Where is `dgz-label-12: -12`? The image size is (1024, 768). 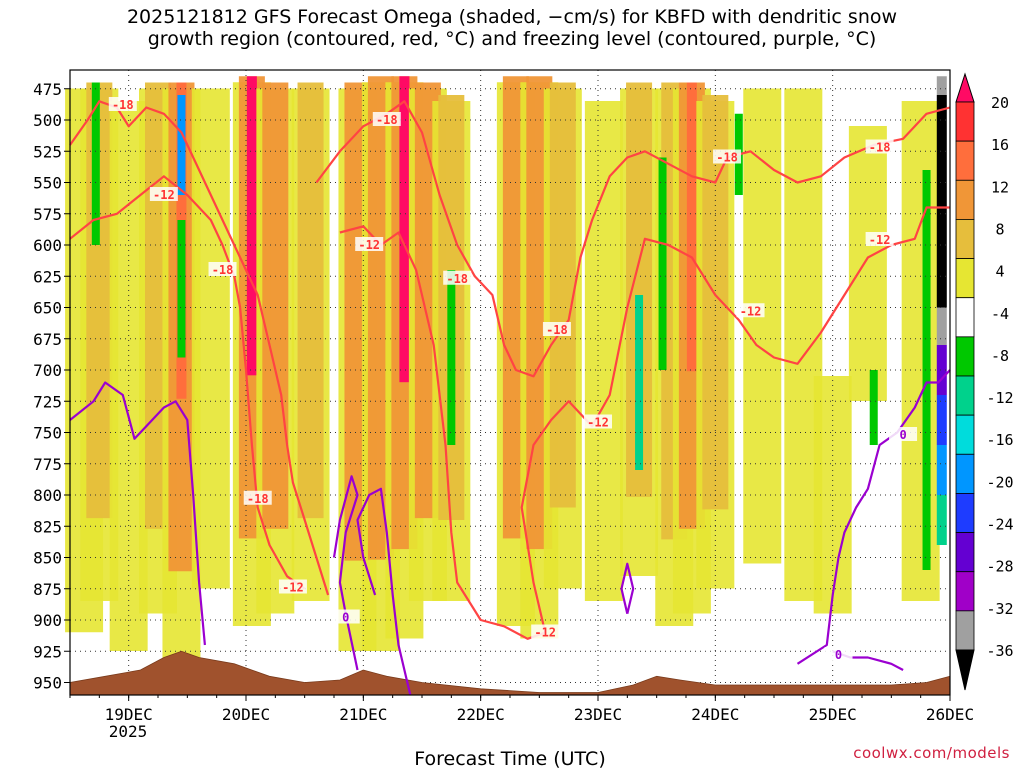 dgz-label-12: -12 is located at coordinates (751, 311).